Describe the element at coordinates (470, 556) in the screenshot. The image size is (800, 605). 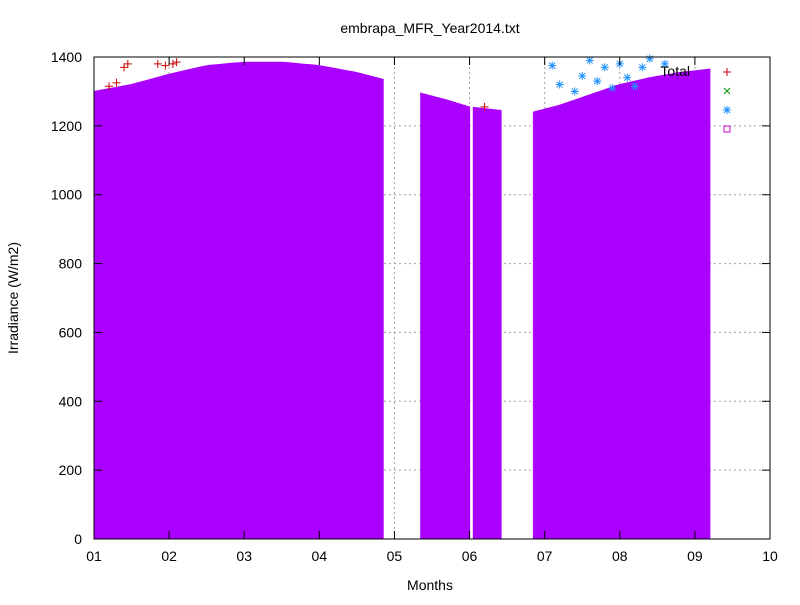
I see `x-tick-label: 06` at that location.